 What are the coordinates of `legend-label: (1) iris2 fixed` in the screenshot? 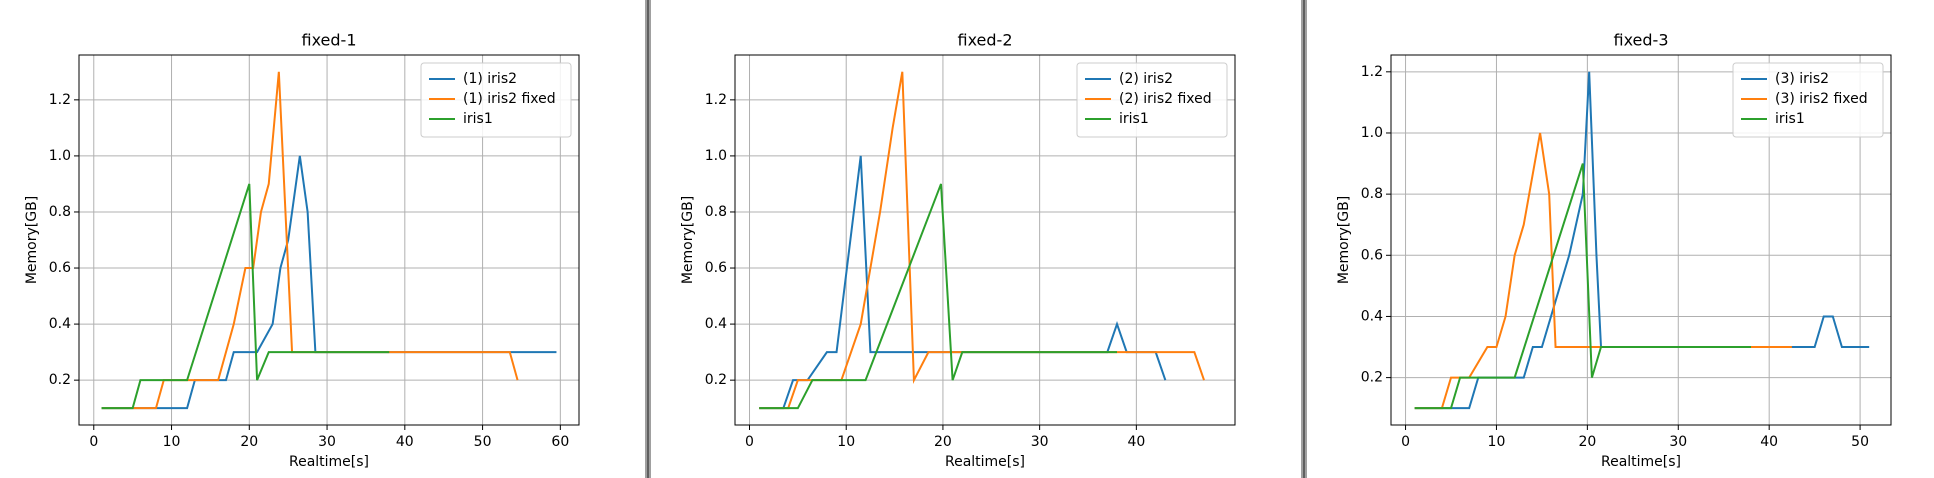 It's located at (509, 99).